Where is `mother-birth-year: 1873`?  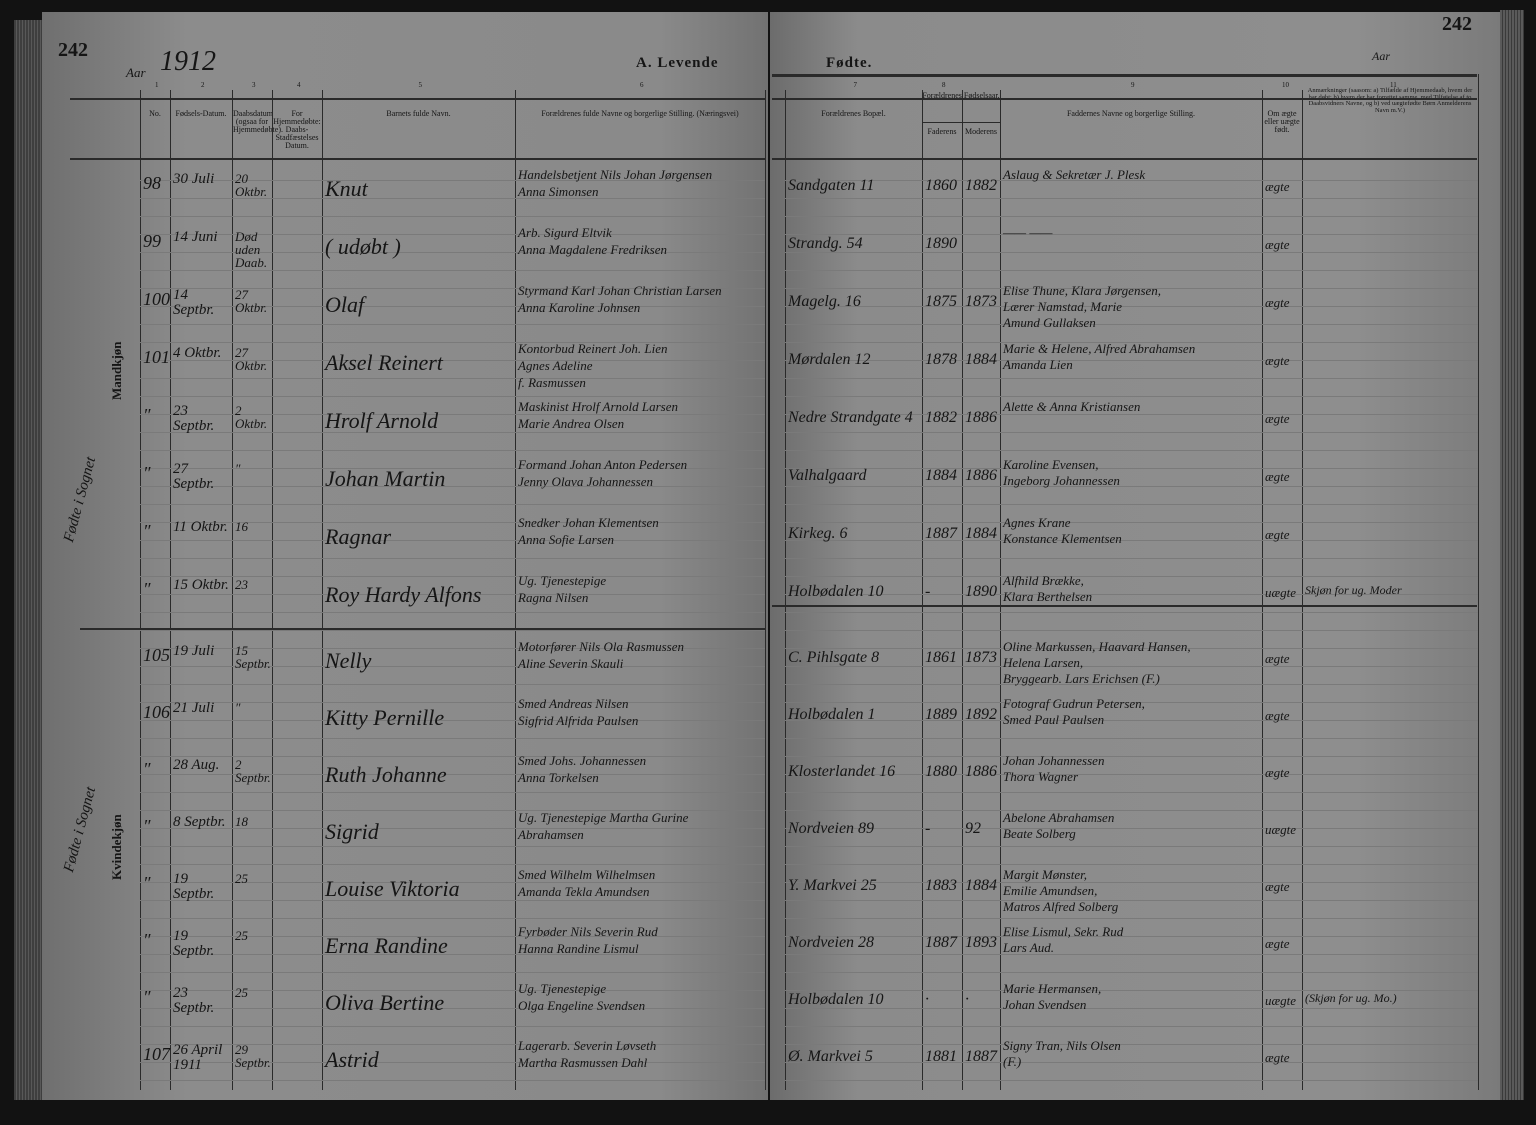 mother-birth-year: 1873 is located at coordinates (981, 301).